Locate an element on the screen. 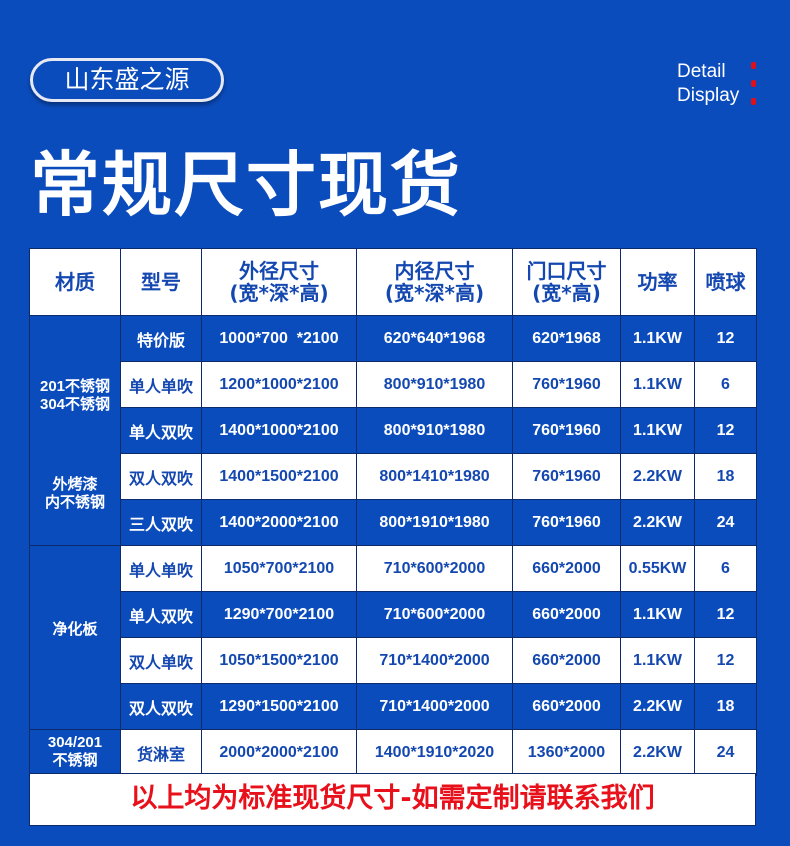  detail-word: Detail is located at coordinates (701, 71).